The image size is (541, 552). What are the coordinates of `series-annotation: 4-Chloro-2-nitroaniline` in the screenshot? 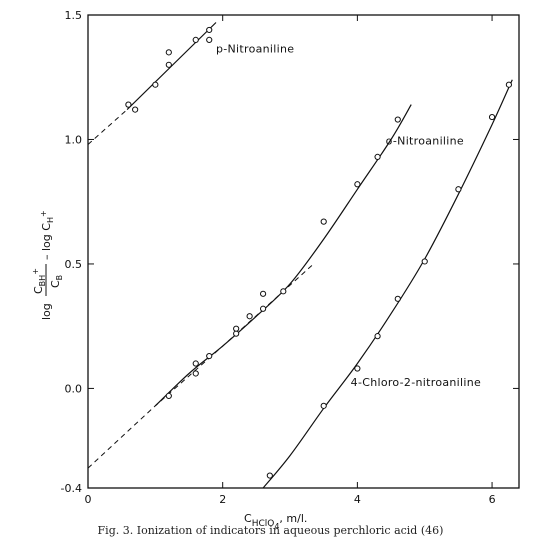 It's located at (416, 382).